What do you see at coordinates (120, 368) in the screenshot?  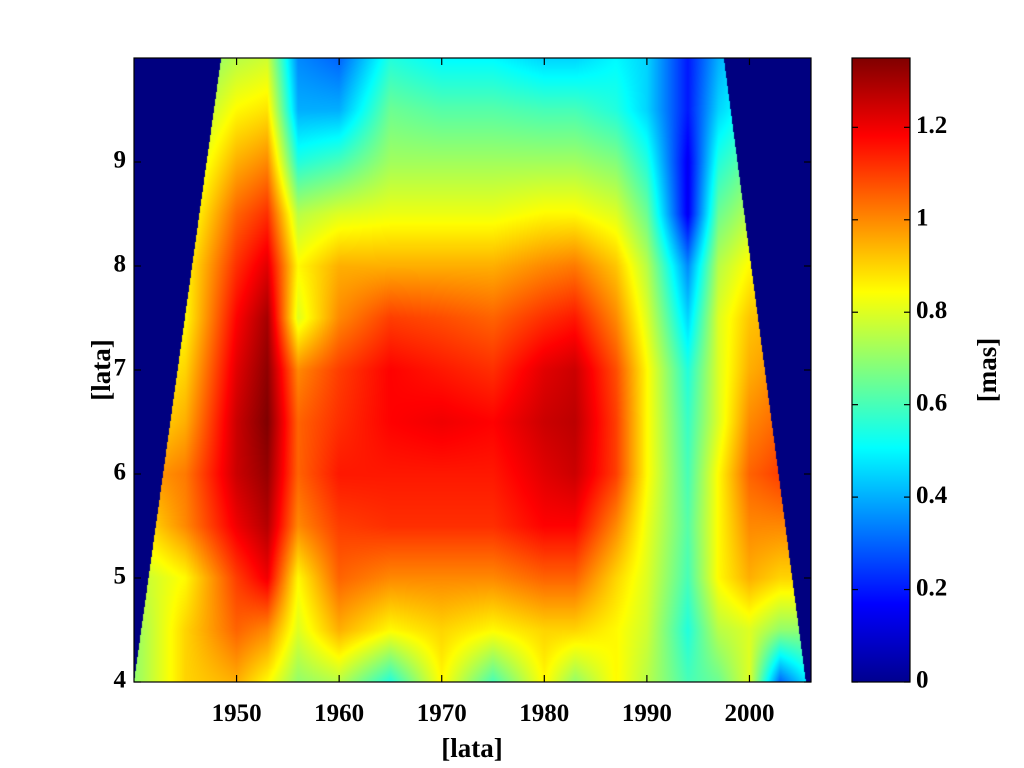 I see `y-tick-label: 7` at bounding box center [120, 368].